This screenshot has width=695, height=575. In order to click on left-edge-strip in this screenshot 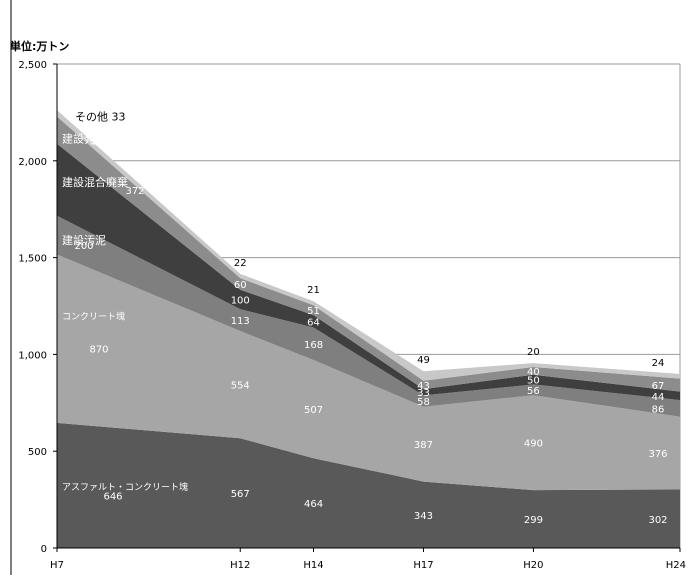, I will do `click(6, 287)`.